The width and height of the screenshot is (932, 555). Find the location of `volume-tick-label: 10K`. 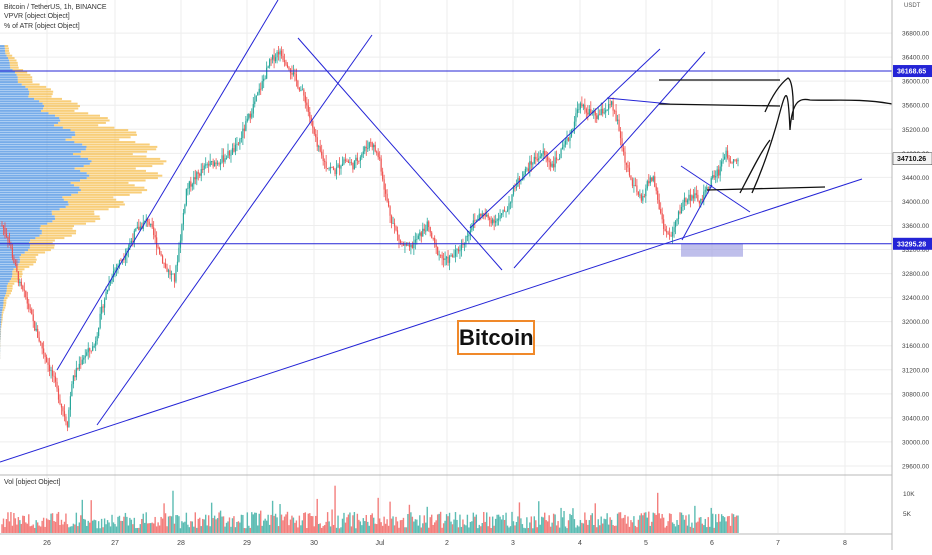

volume-tick-label: 10K is located at coordinates (909, 494).